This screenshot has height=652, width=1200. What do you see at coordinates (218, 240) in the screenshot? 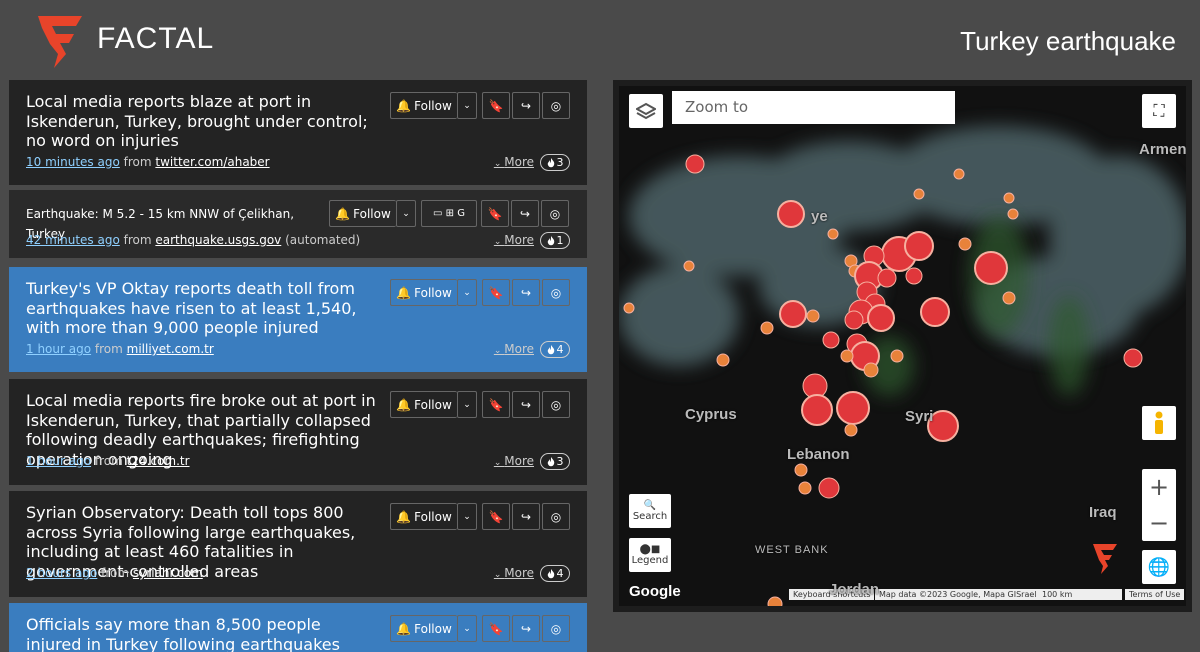
I see `source: earthquake.usgs.gov` at bounding box center [218, 240].